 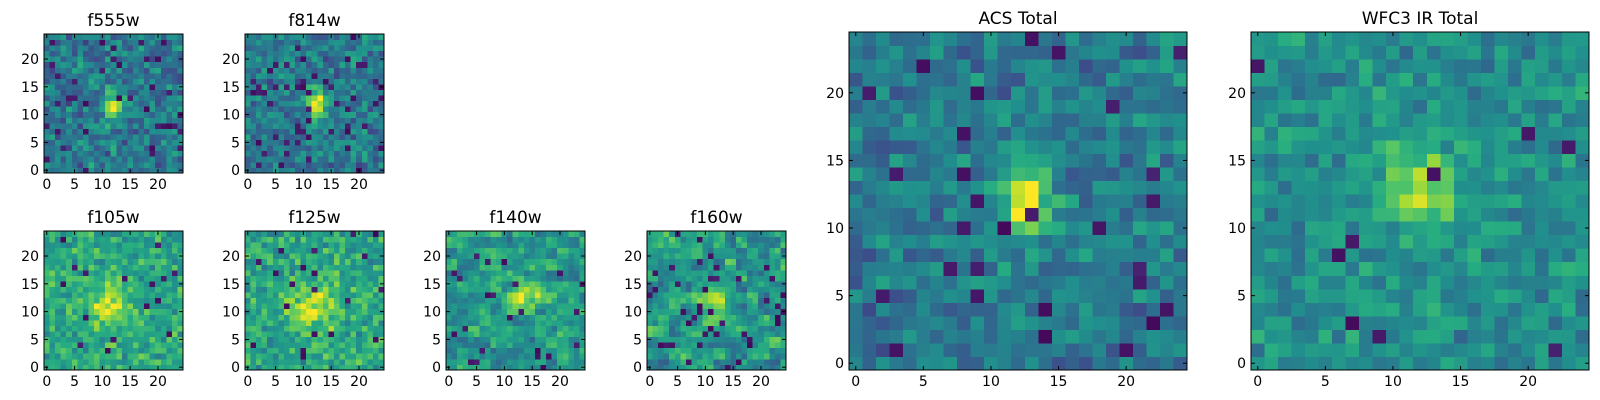 What do you see at coordinates (315, 104) in the screenshot?
I see `heatmap-cells` at bounding box center [315, 104].